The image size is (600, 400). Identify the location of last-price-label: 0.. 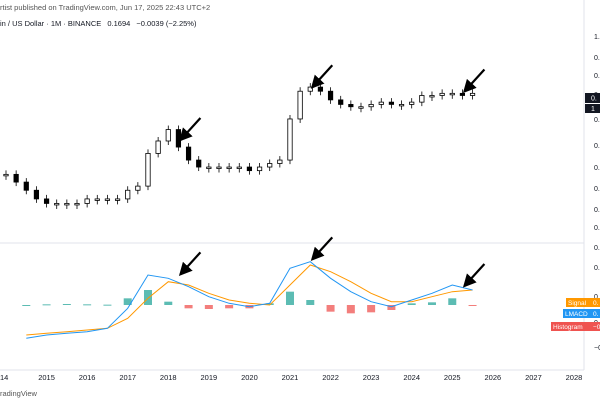
(594, 99).